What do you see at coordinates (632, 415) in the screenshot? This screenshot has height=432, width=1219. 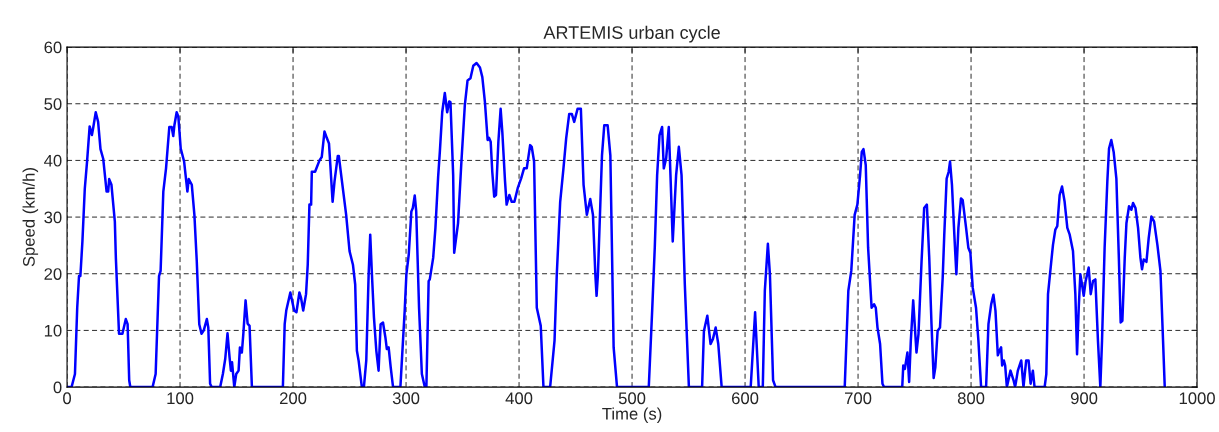 I see `x-axis-title: Time (s)` at bounding box center [632, 415].